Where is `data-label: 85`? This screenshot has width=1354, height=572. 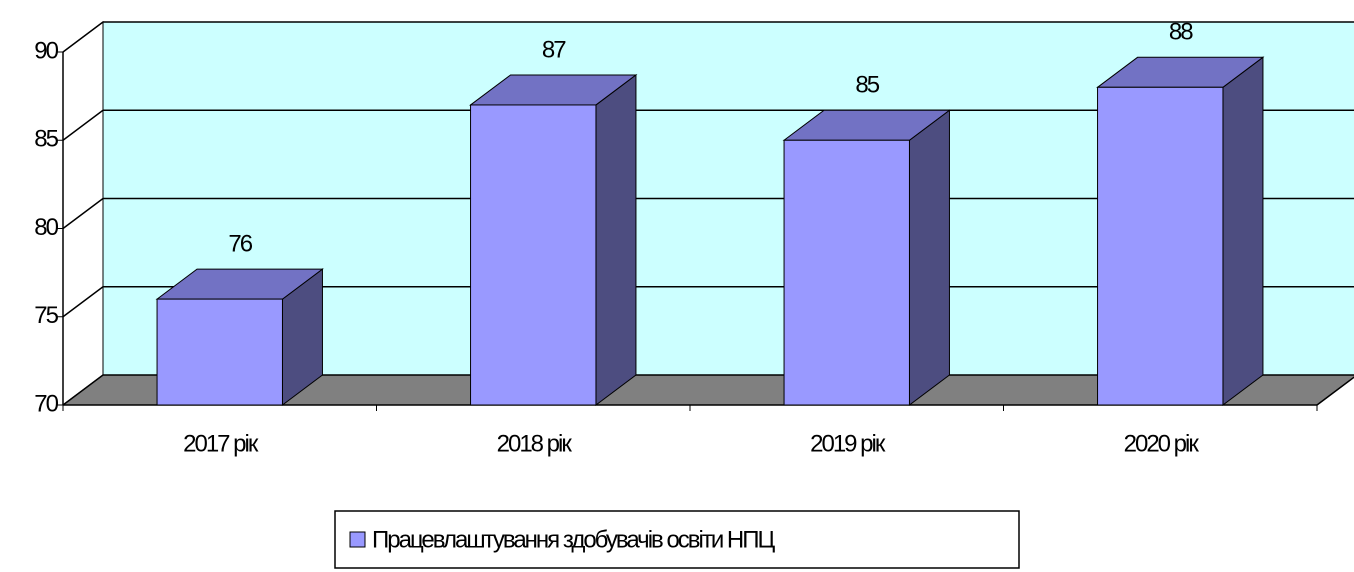
data-label: 85 is located at coordinates (867, 85).